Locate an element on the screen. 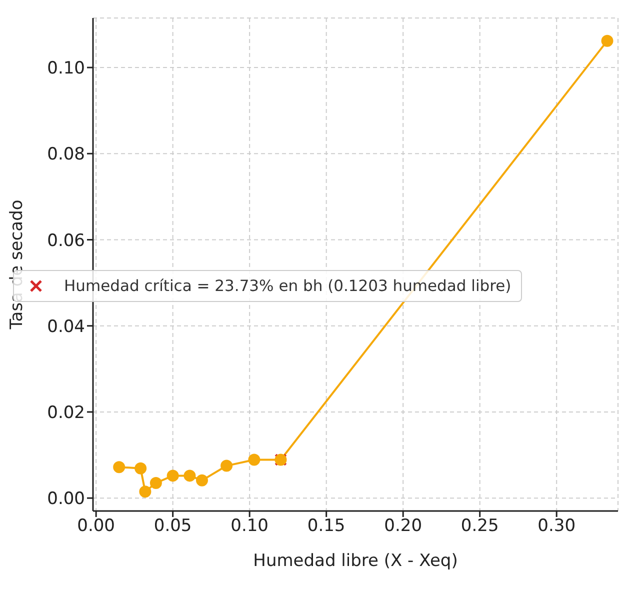 The height and width of the screenshot is (613, 628). x-tick-label: 0.25 is located at coordinates (479, 526).